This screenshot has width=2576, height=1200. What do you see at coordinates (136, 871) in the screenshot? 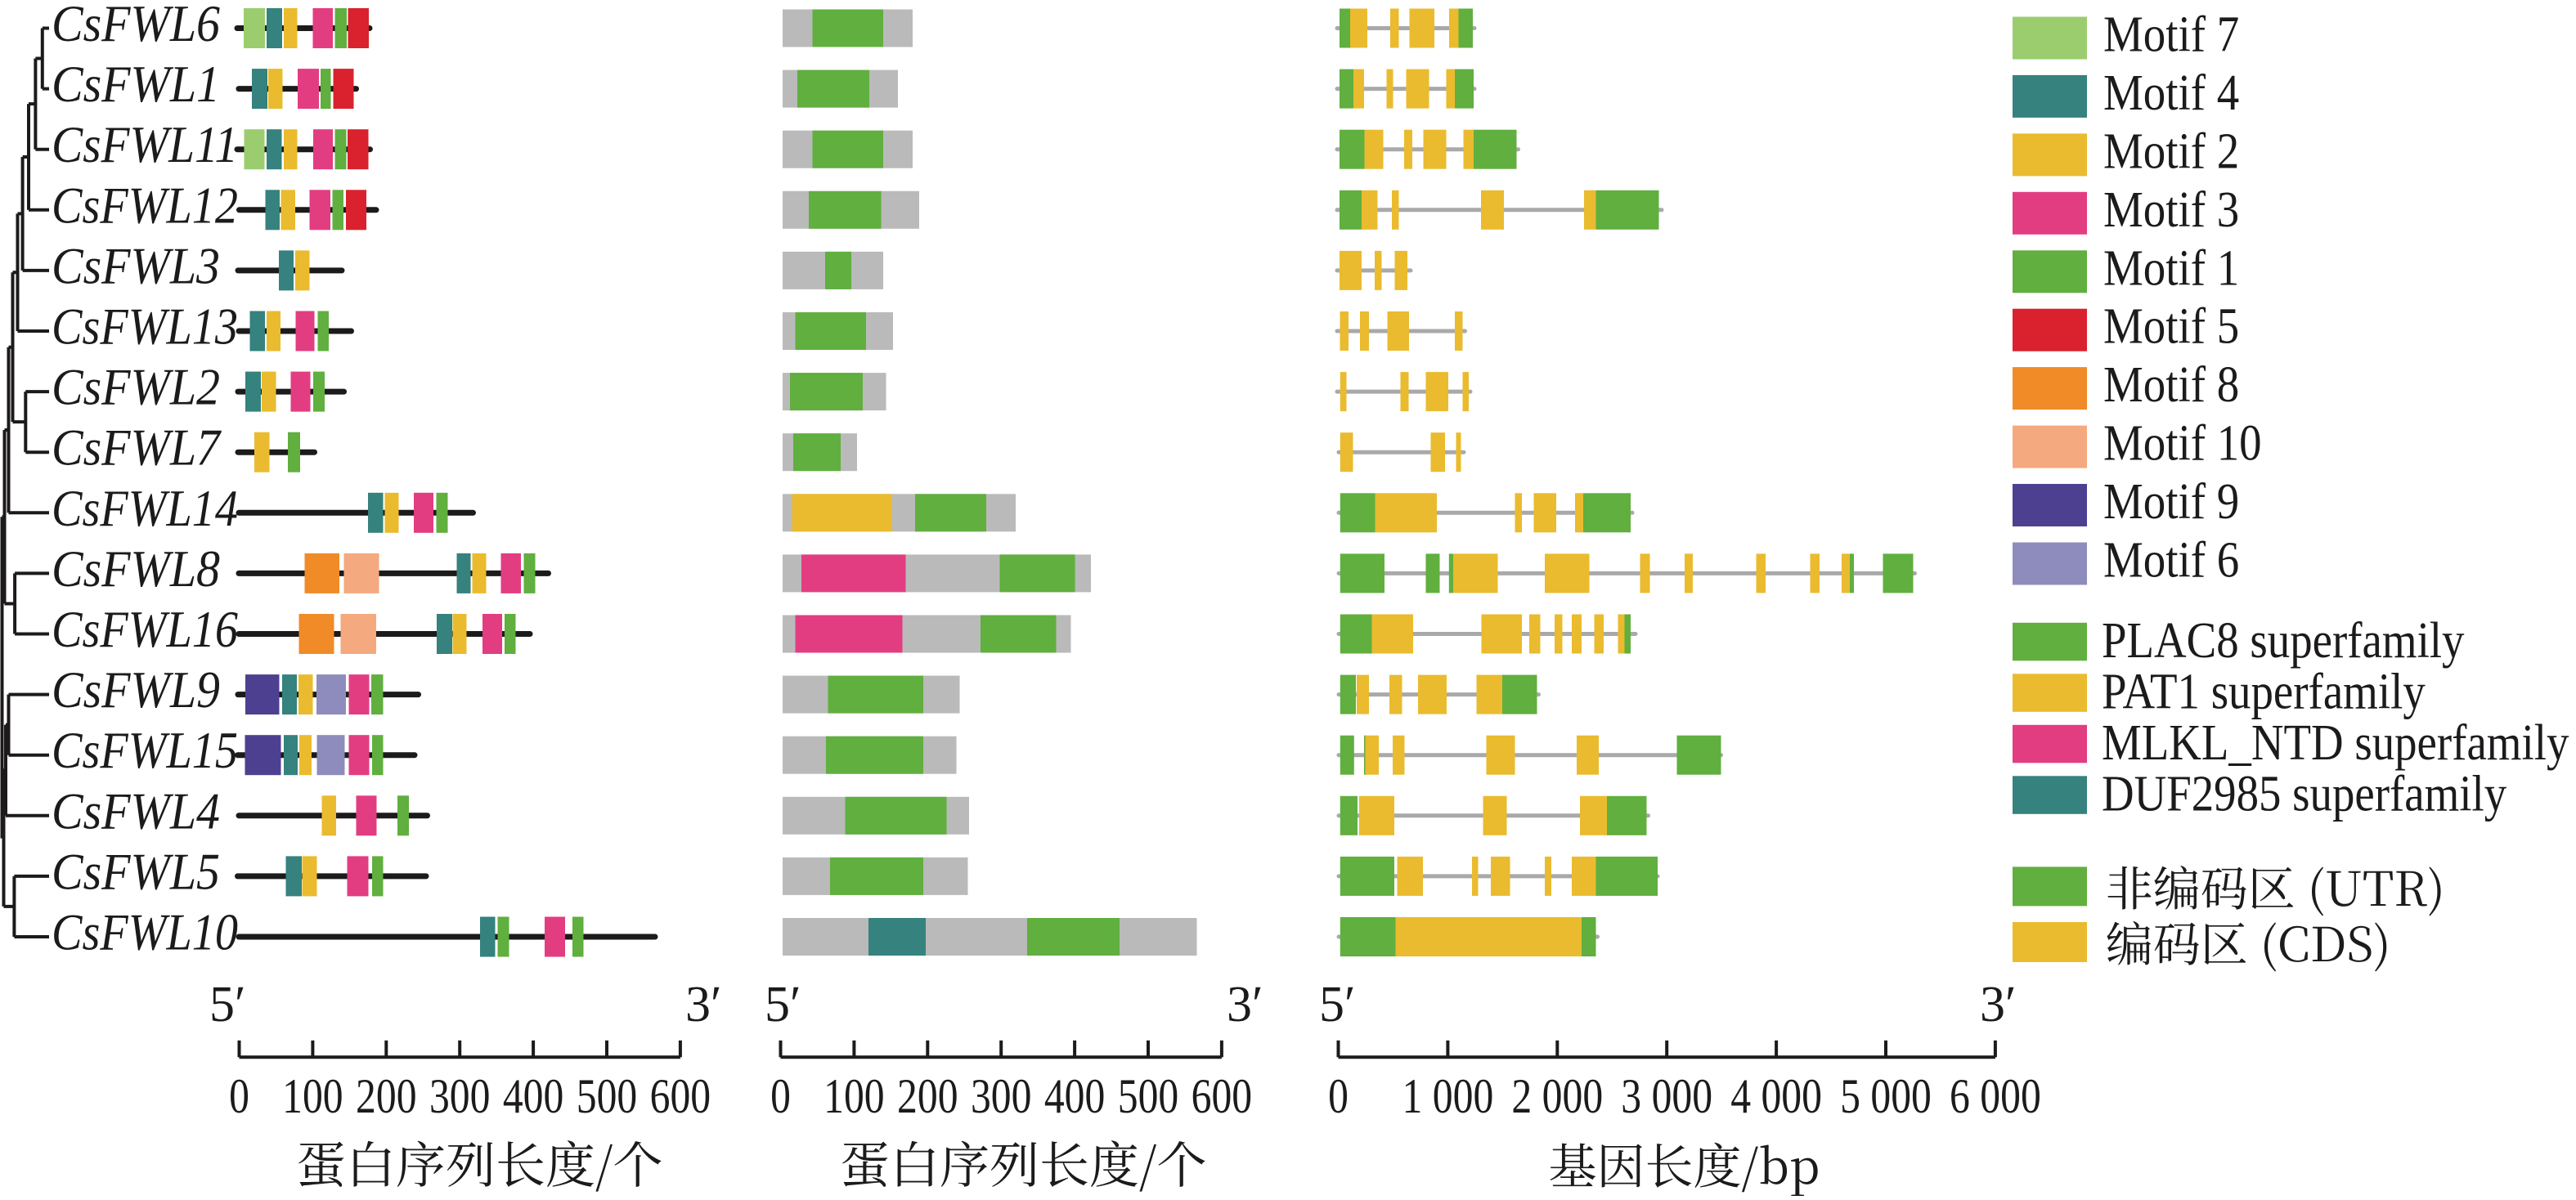
I see `svg-text: CsFWL5` at bounding box center [136, 871].